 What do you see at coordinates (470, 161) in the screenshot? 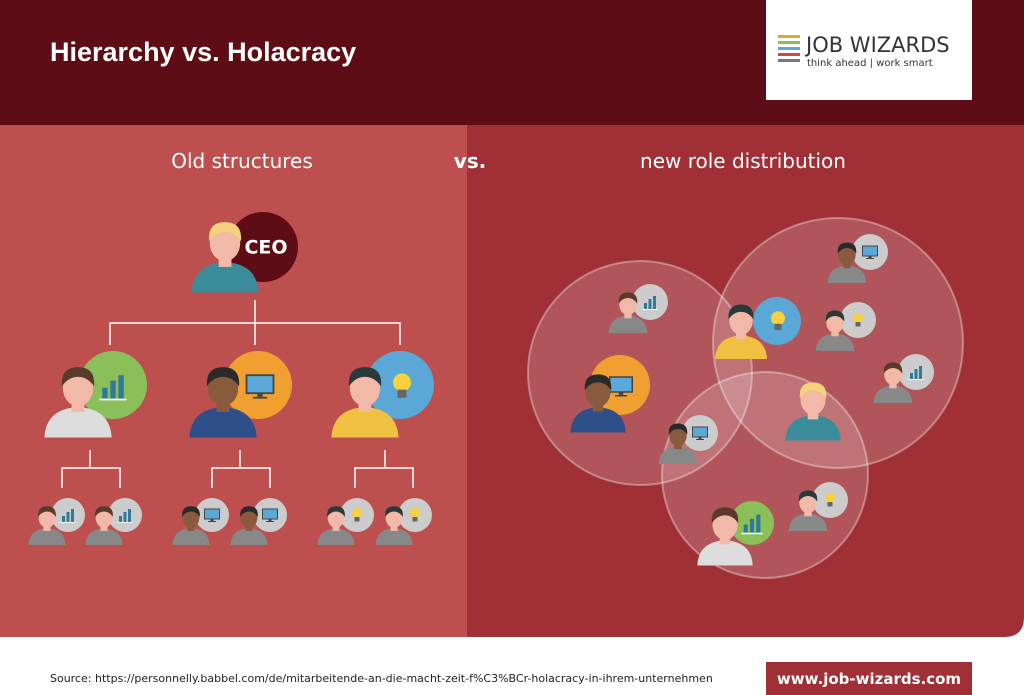
I see `vs-label: vs.` at bounding box center [470, 161].